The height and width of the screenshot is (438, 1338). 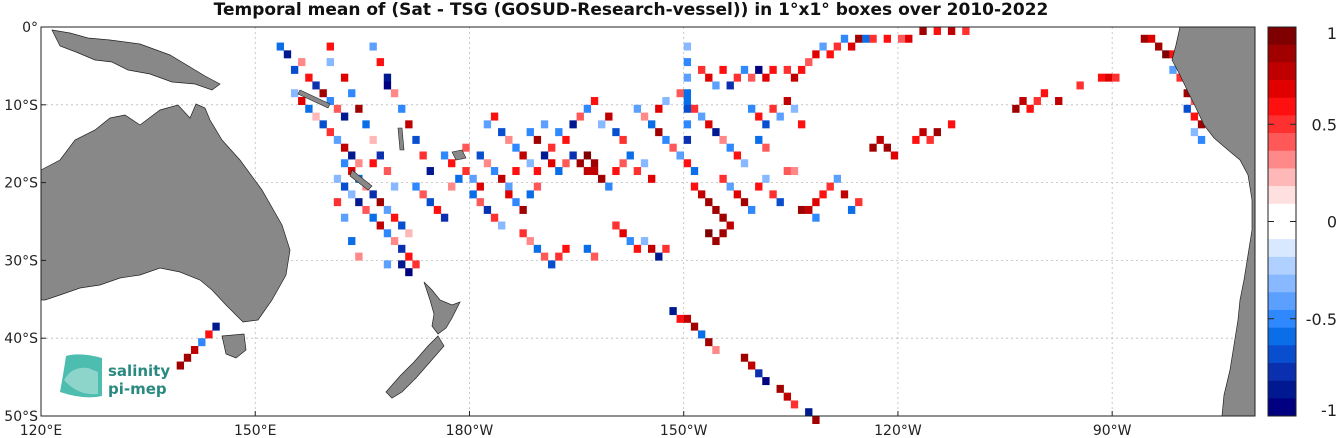 I want to click on y-tick-label: 10°S, so click(x=21, y=106).